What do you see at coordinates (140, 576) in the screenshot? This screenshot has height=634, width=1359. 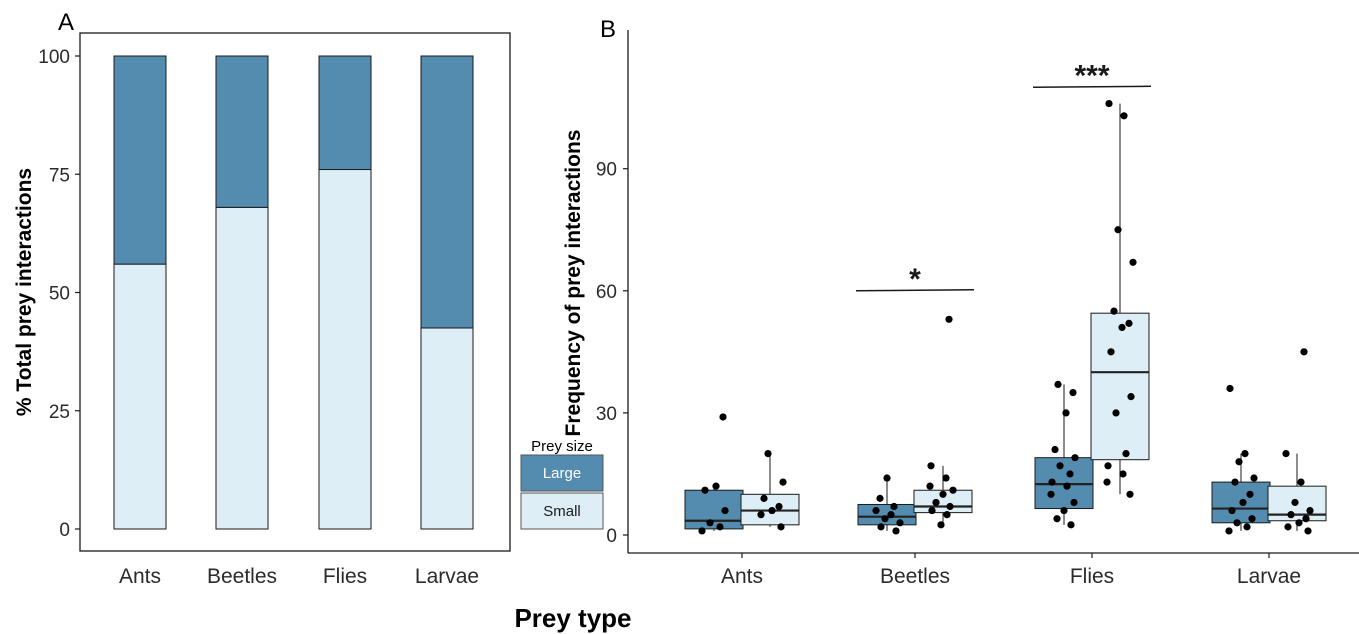 I see `panel-a-x-tick-label: Ants` at bounding box center [140, 576].